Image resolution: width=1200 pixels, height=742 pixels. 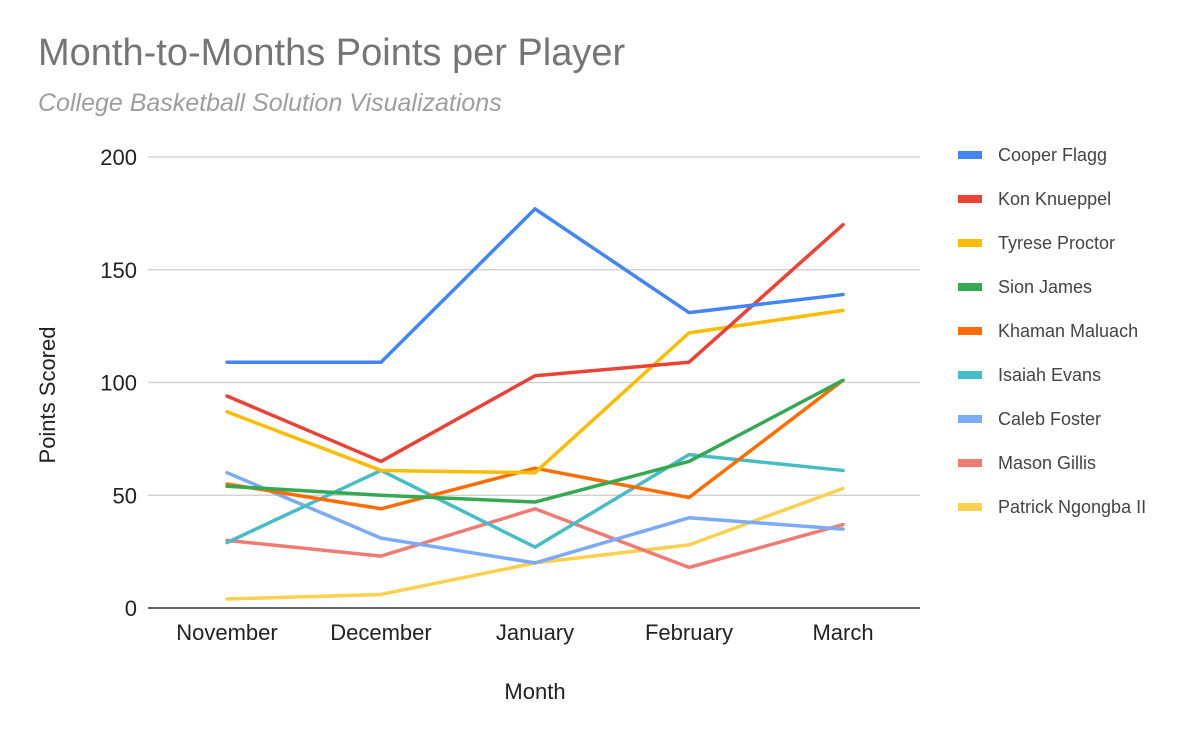 I want to click on y-tick-label: 150, so click(x=118, y=270).